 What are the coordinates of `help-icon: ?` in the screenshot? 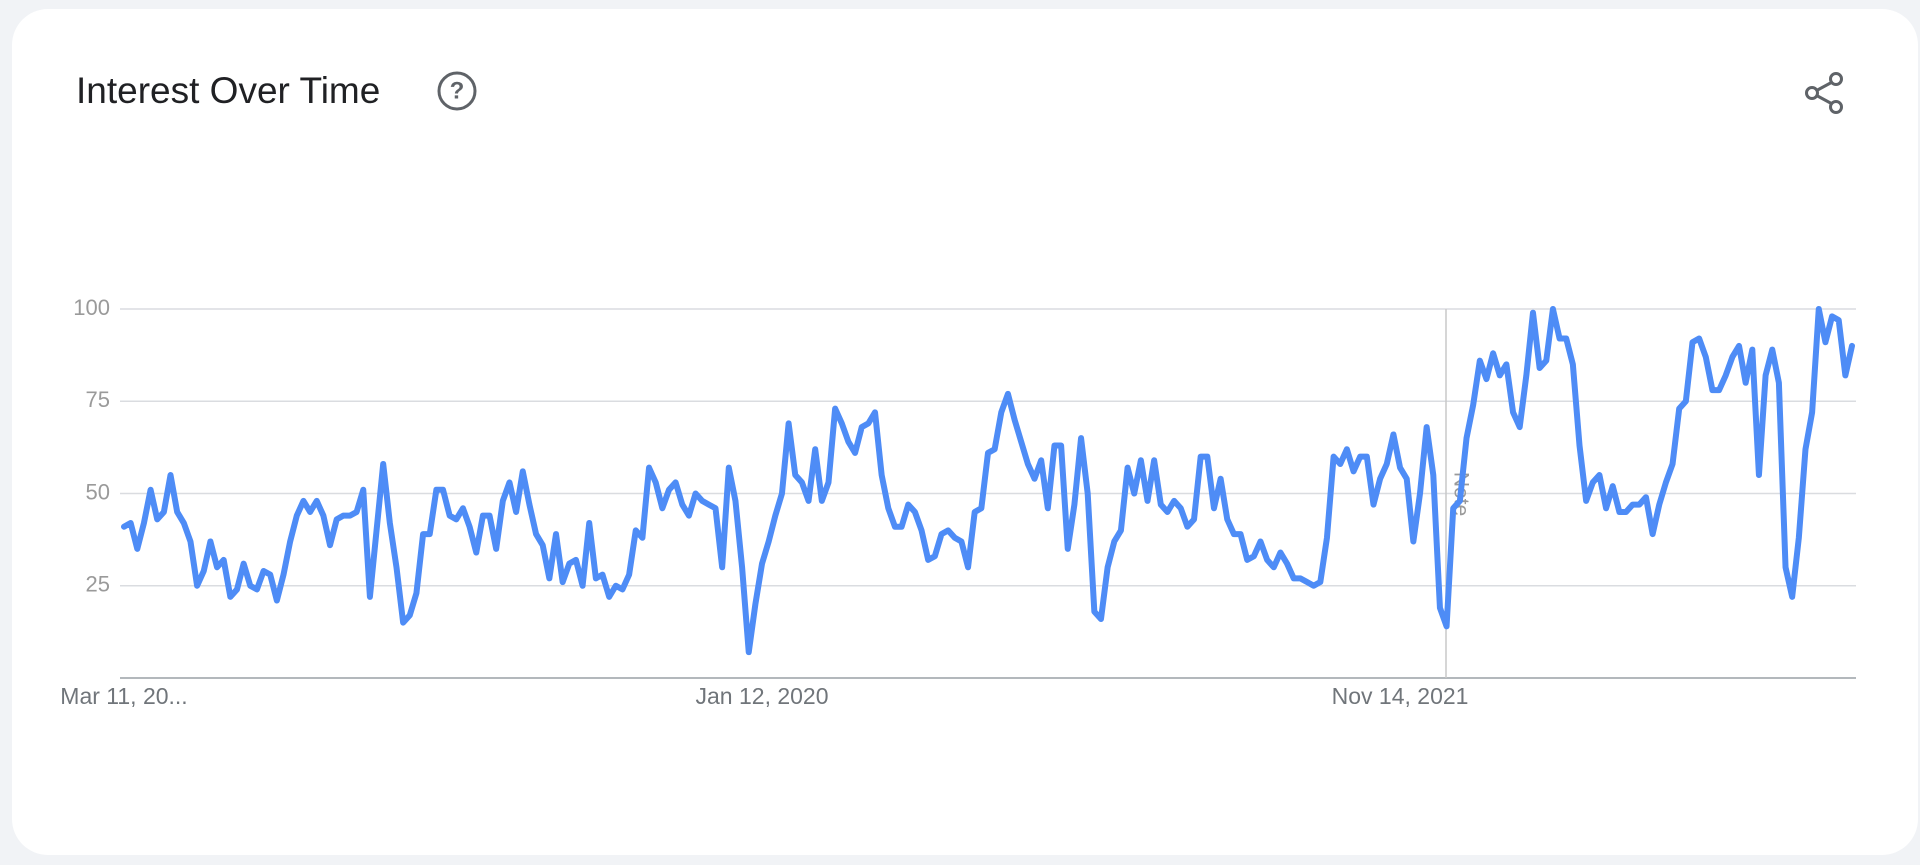 It's located at (457, 91).